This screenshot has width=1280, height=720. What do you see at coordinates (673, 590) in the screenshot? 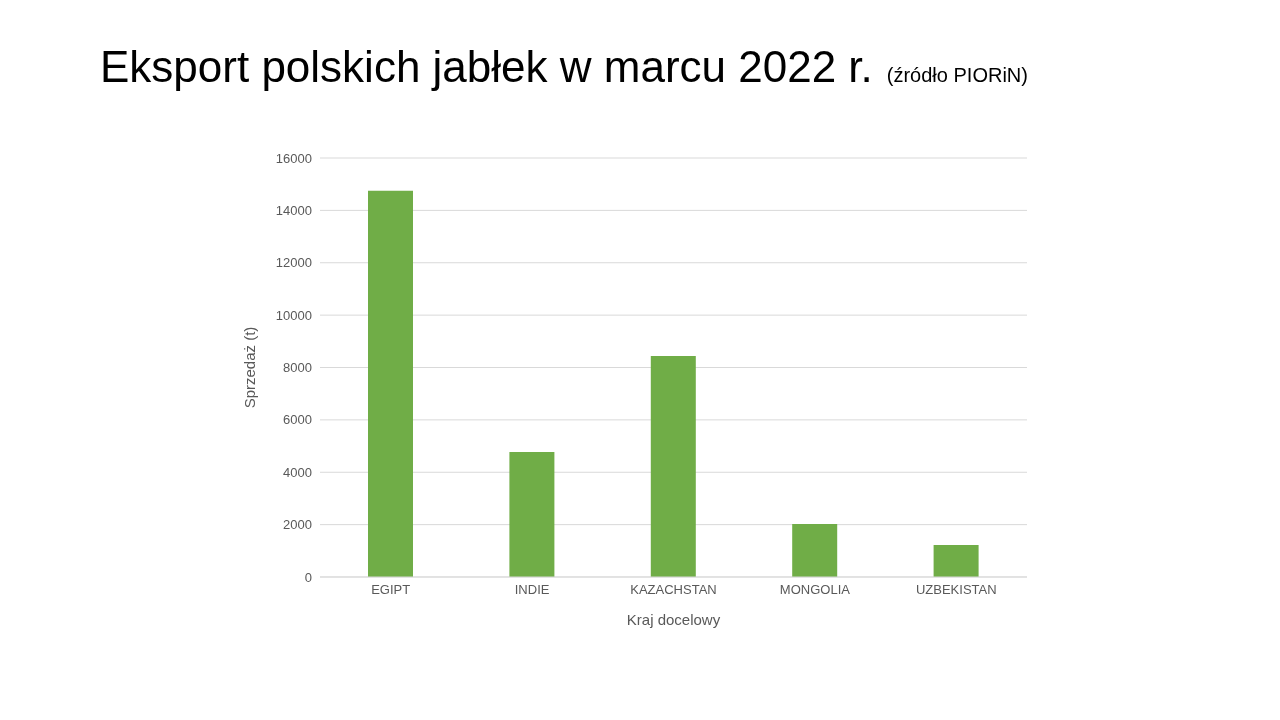
I see `x-tick-label: KAZACHSTAN` at bounding box center [673, 590].